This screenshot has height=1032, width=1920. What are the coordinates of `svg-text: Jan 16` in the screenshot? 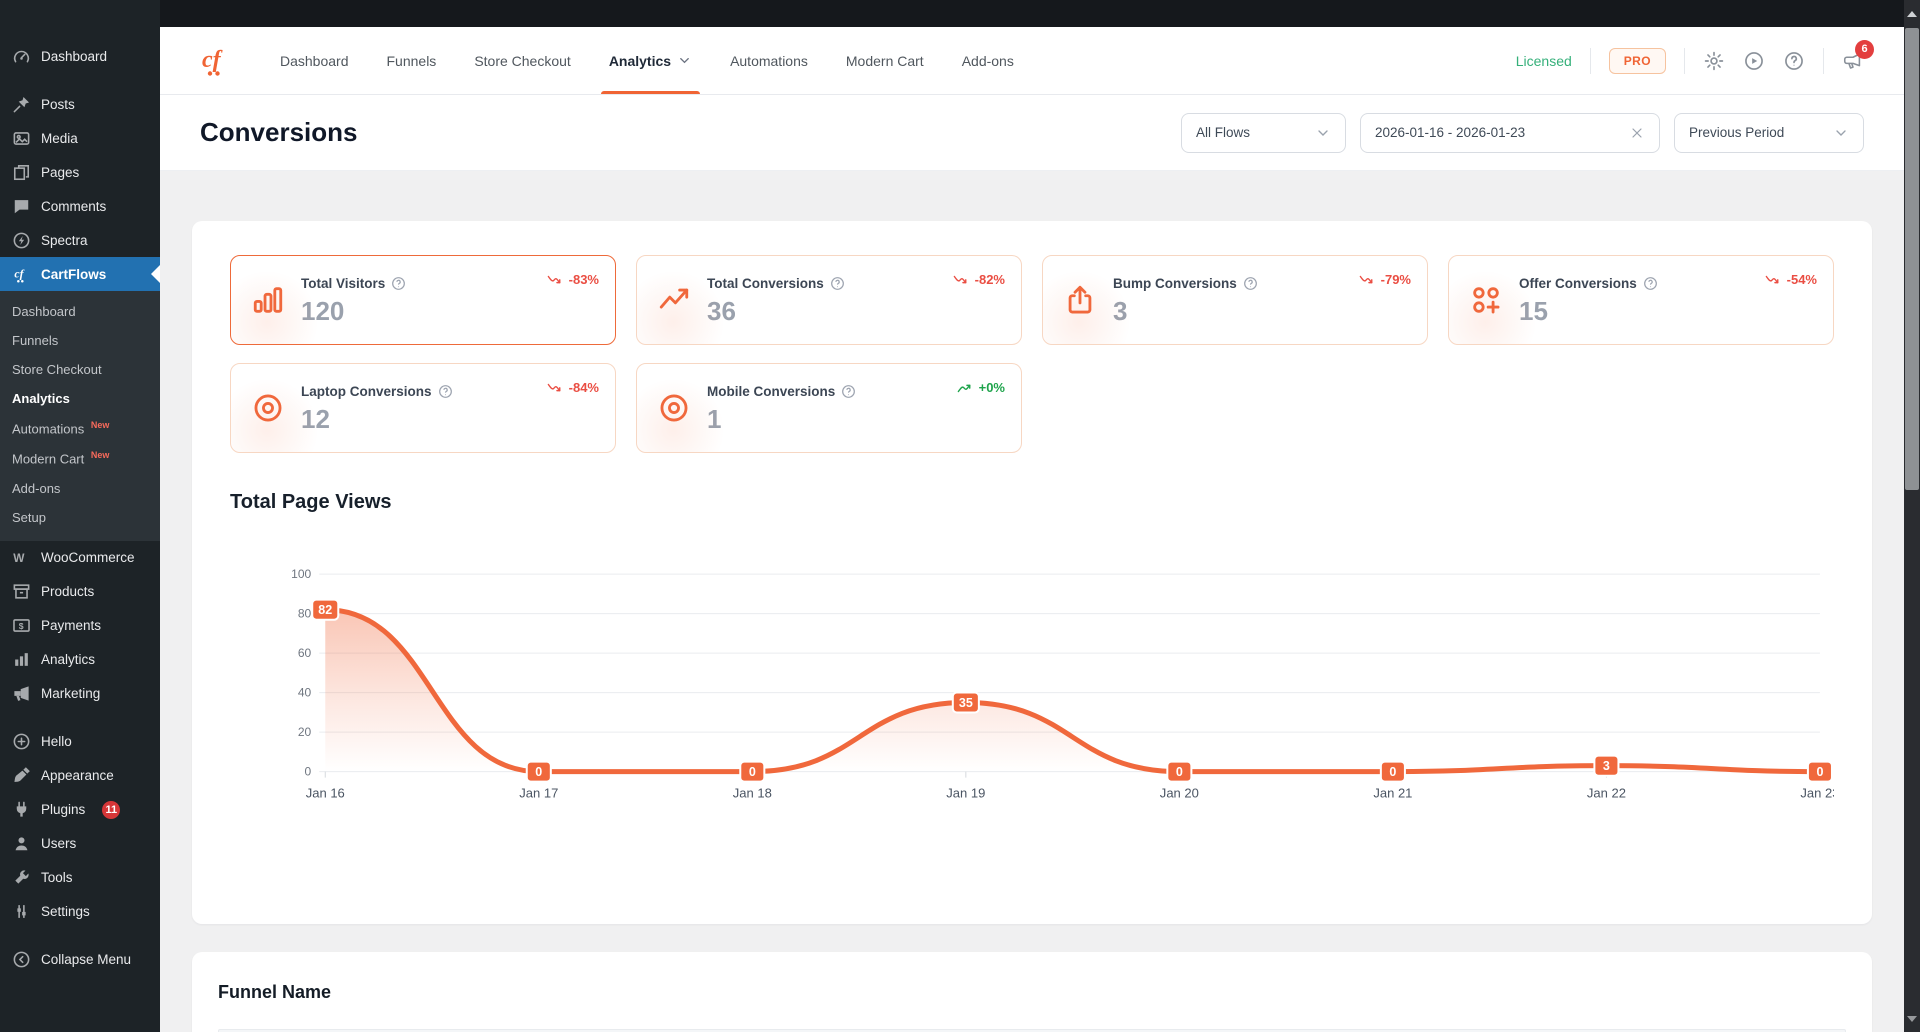 It's located at (325, 793).